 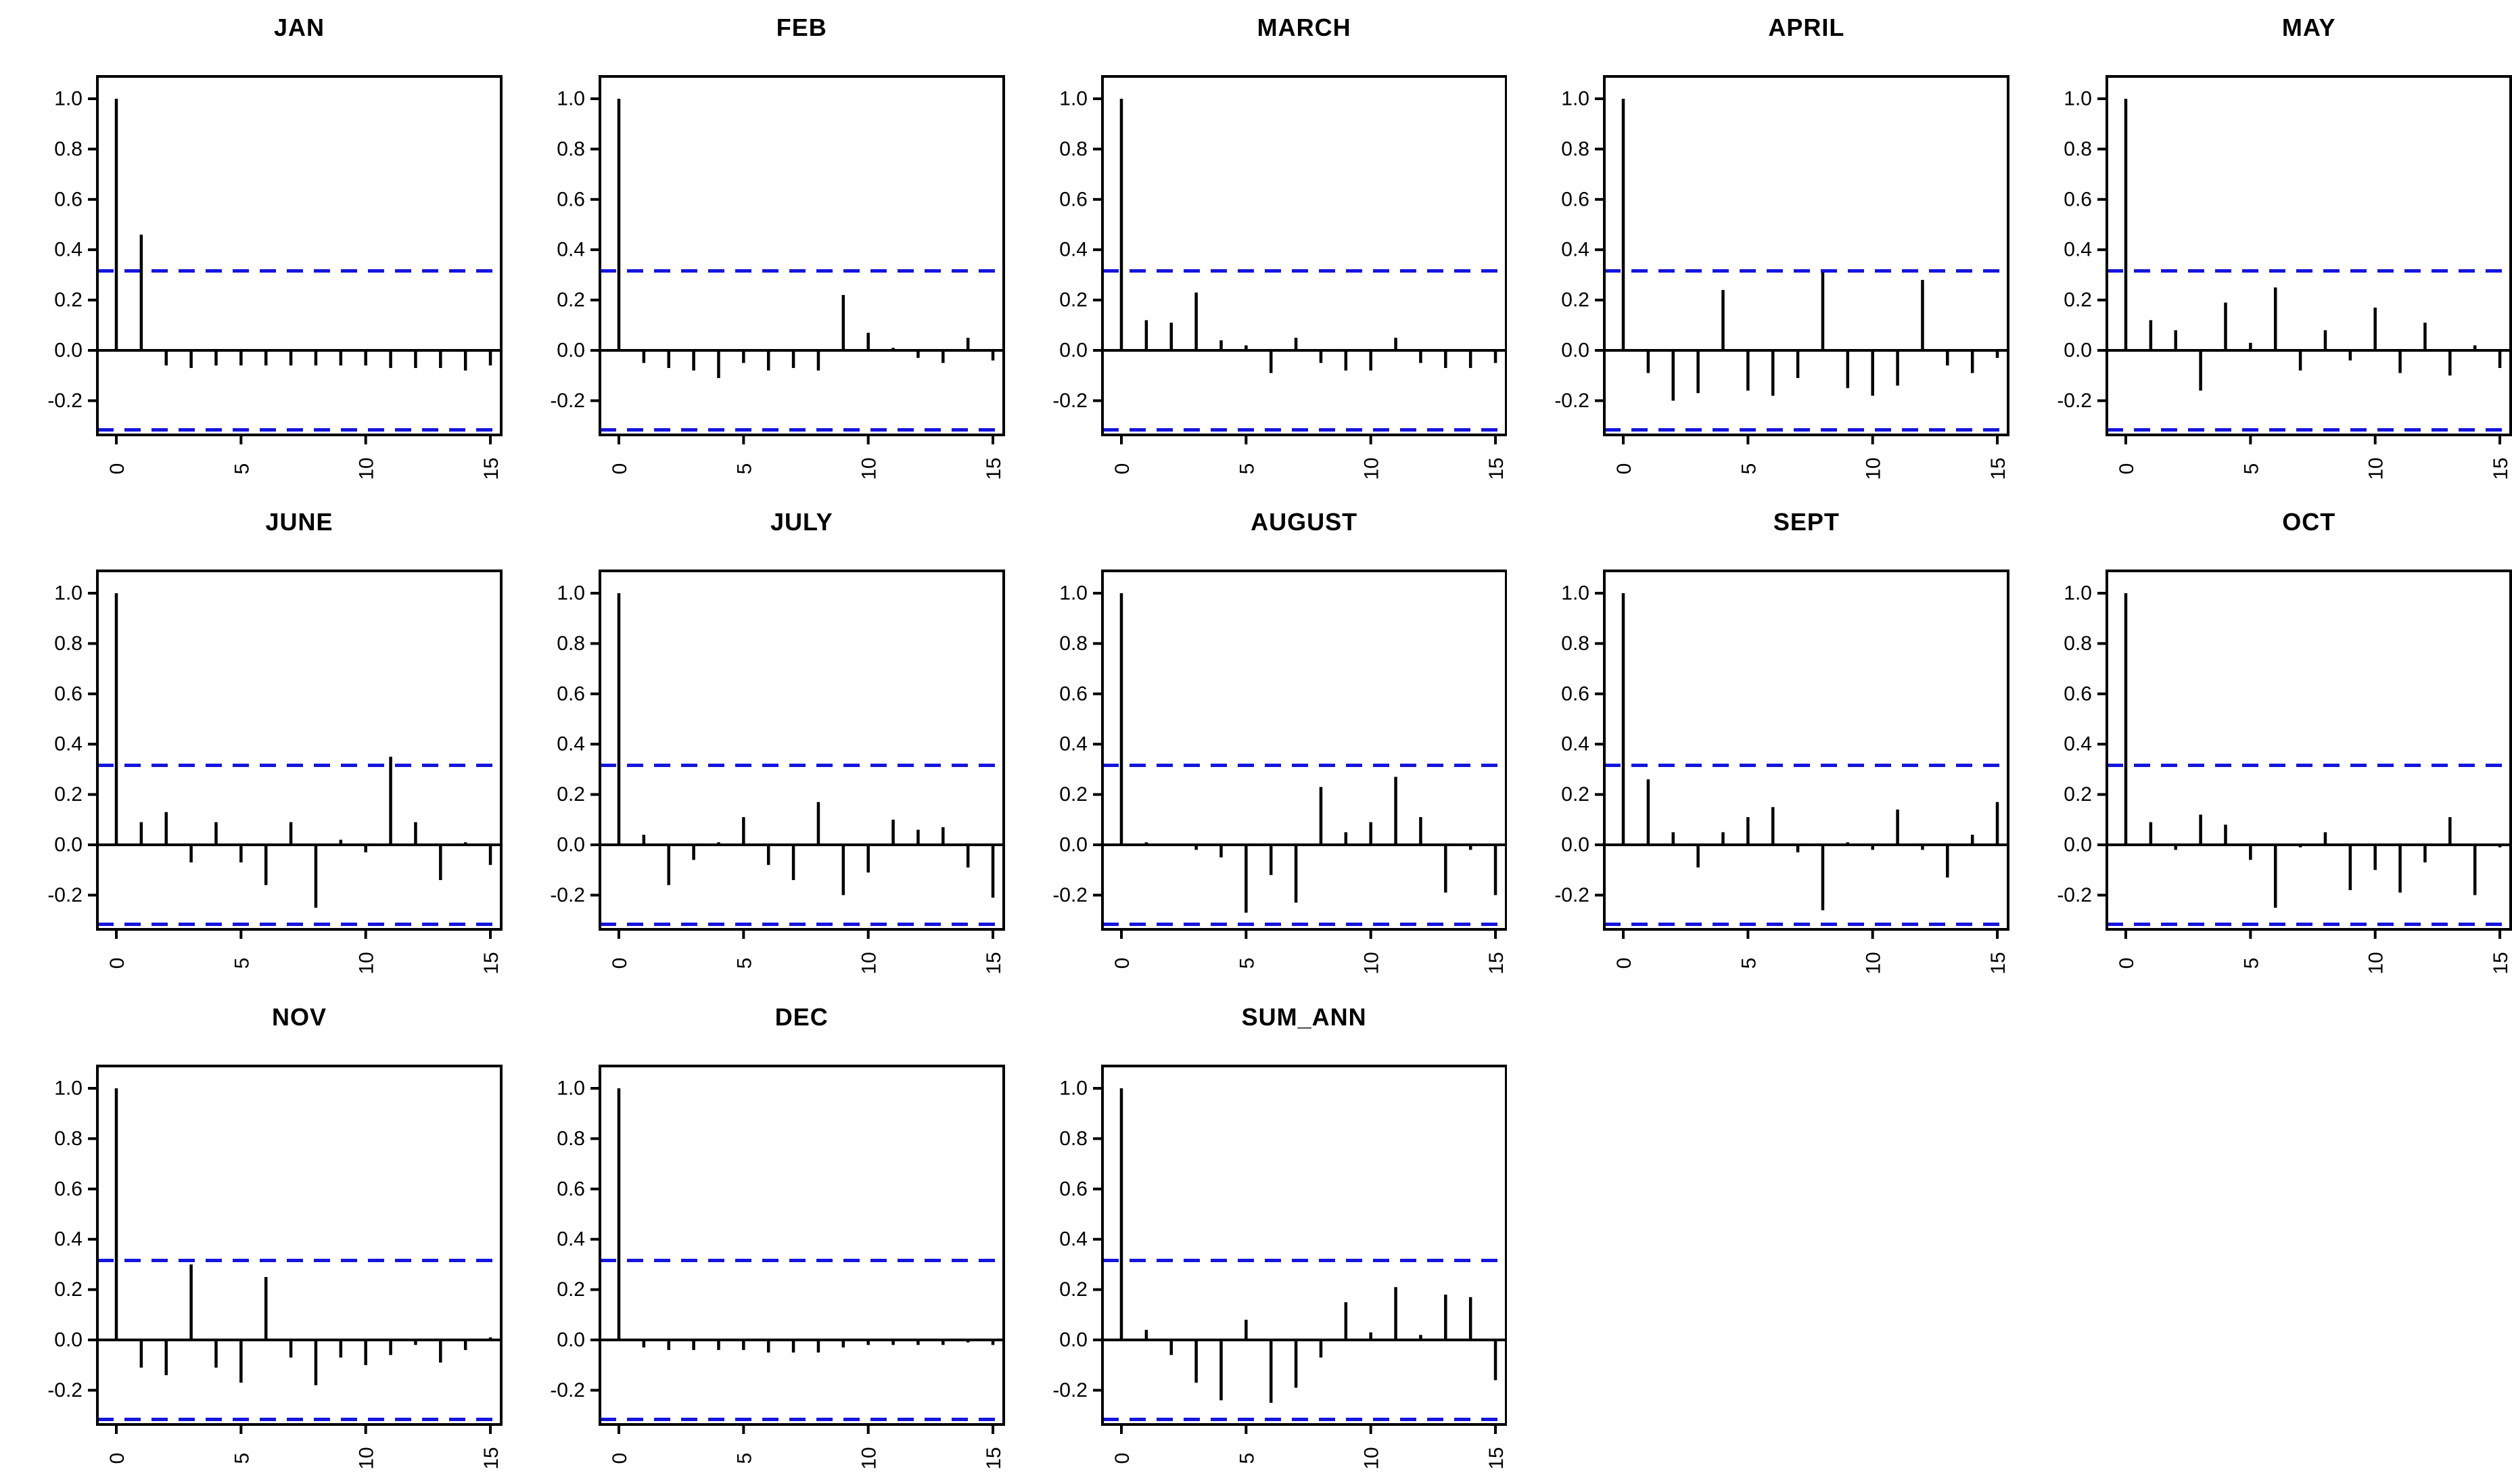 What do you see at coordinates (1807, 522) in the screenshot?
I see `subplot-title: SEPT` at bounding box center [1807, 522].